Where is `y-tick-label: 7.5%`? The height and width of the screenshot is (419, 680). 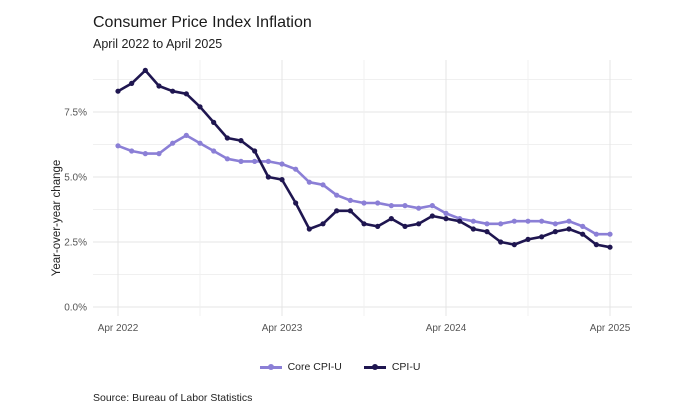
y-tick-label: 7.5% is located at coordinates (75, 113).